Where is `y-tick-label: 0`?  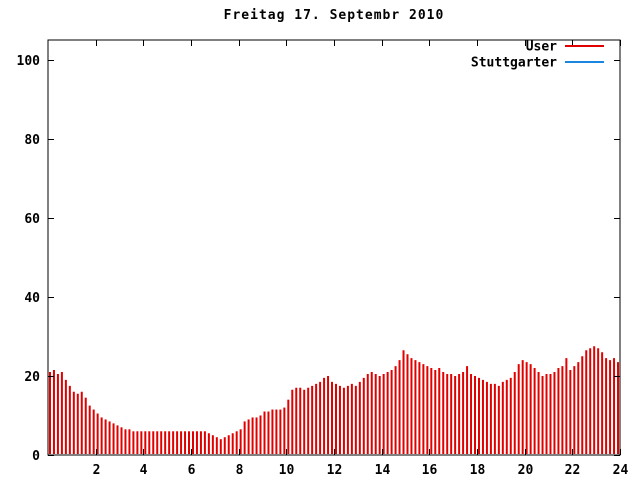 y-tick-label: 0 is located at coordinates (36, 456).